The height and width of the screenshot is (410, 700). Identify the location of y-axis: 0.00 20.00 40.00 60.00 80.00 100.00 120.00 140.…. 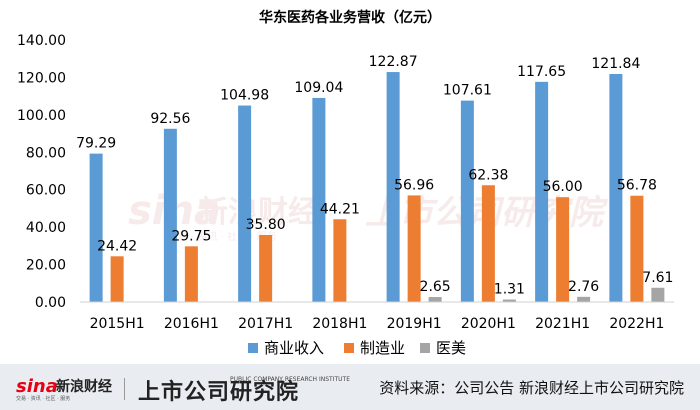
(41, 172).